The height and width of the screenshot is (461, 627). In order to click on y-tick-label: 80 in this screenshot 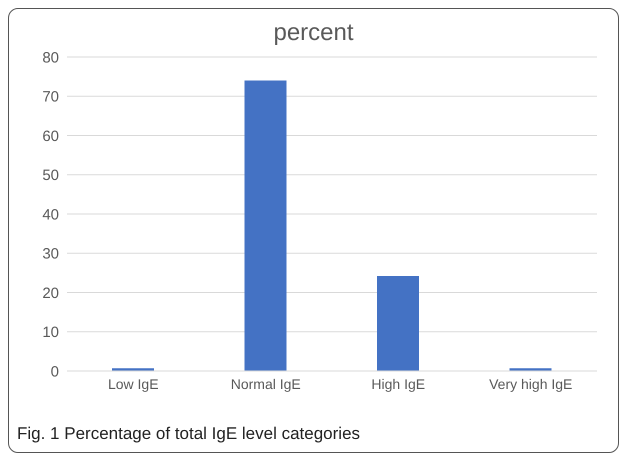, I will do `click(50, 57)`.